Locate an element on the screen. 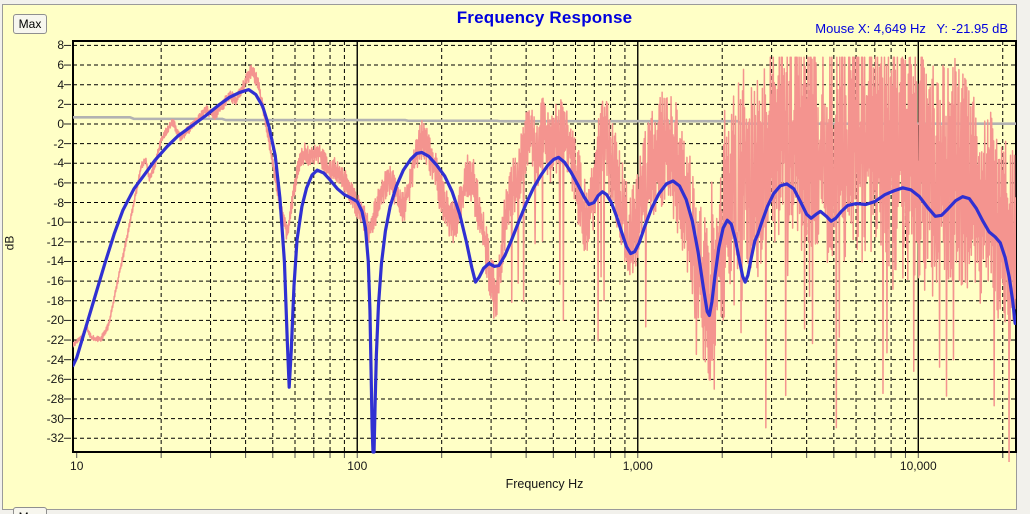 This screenshot has width=1030, height=514. y-tick-label: -24 is located at coordinates (55, 359).